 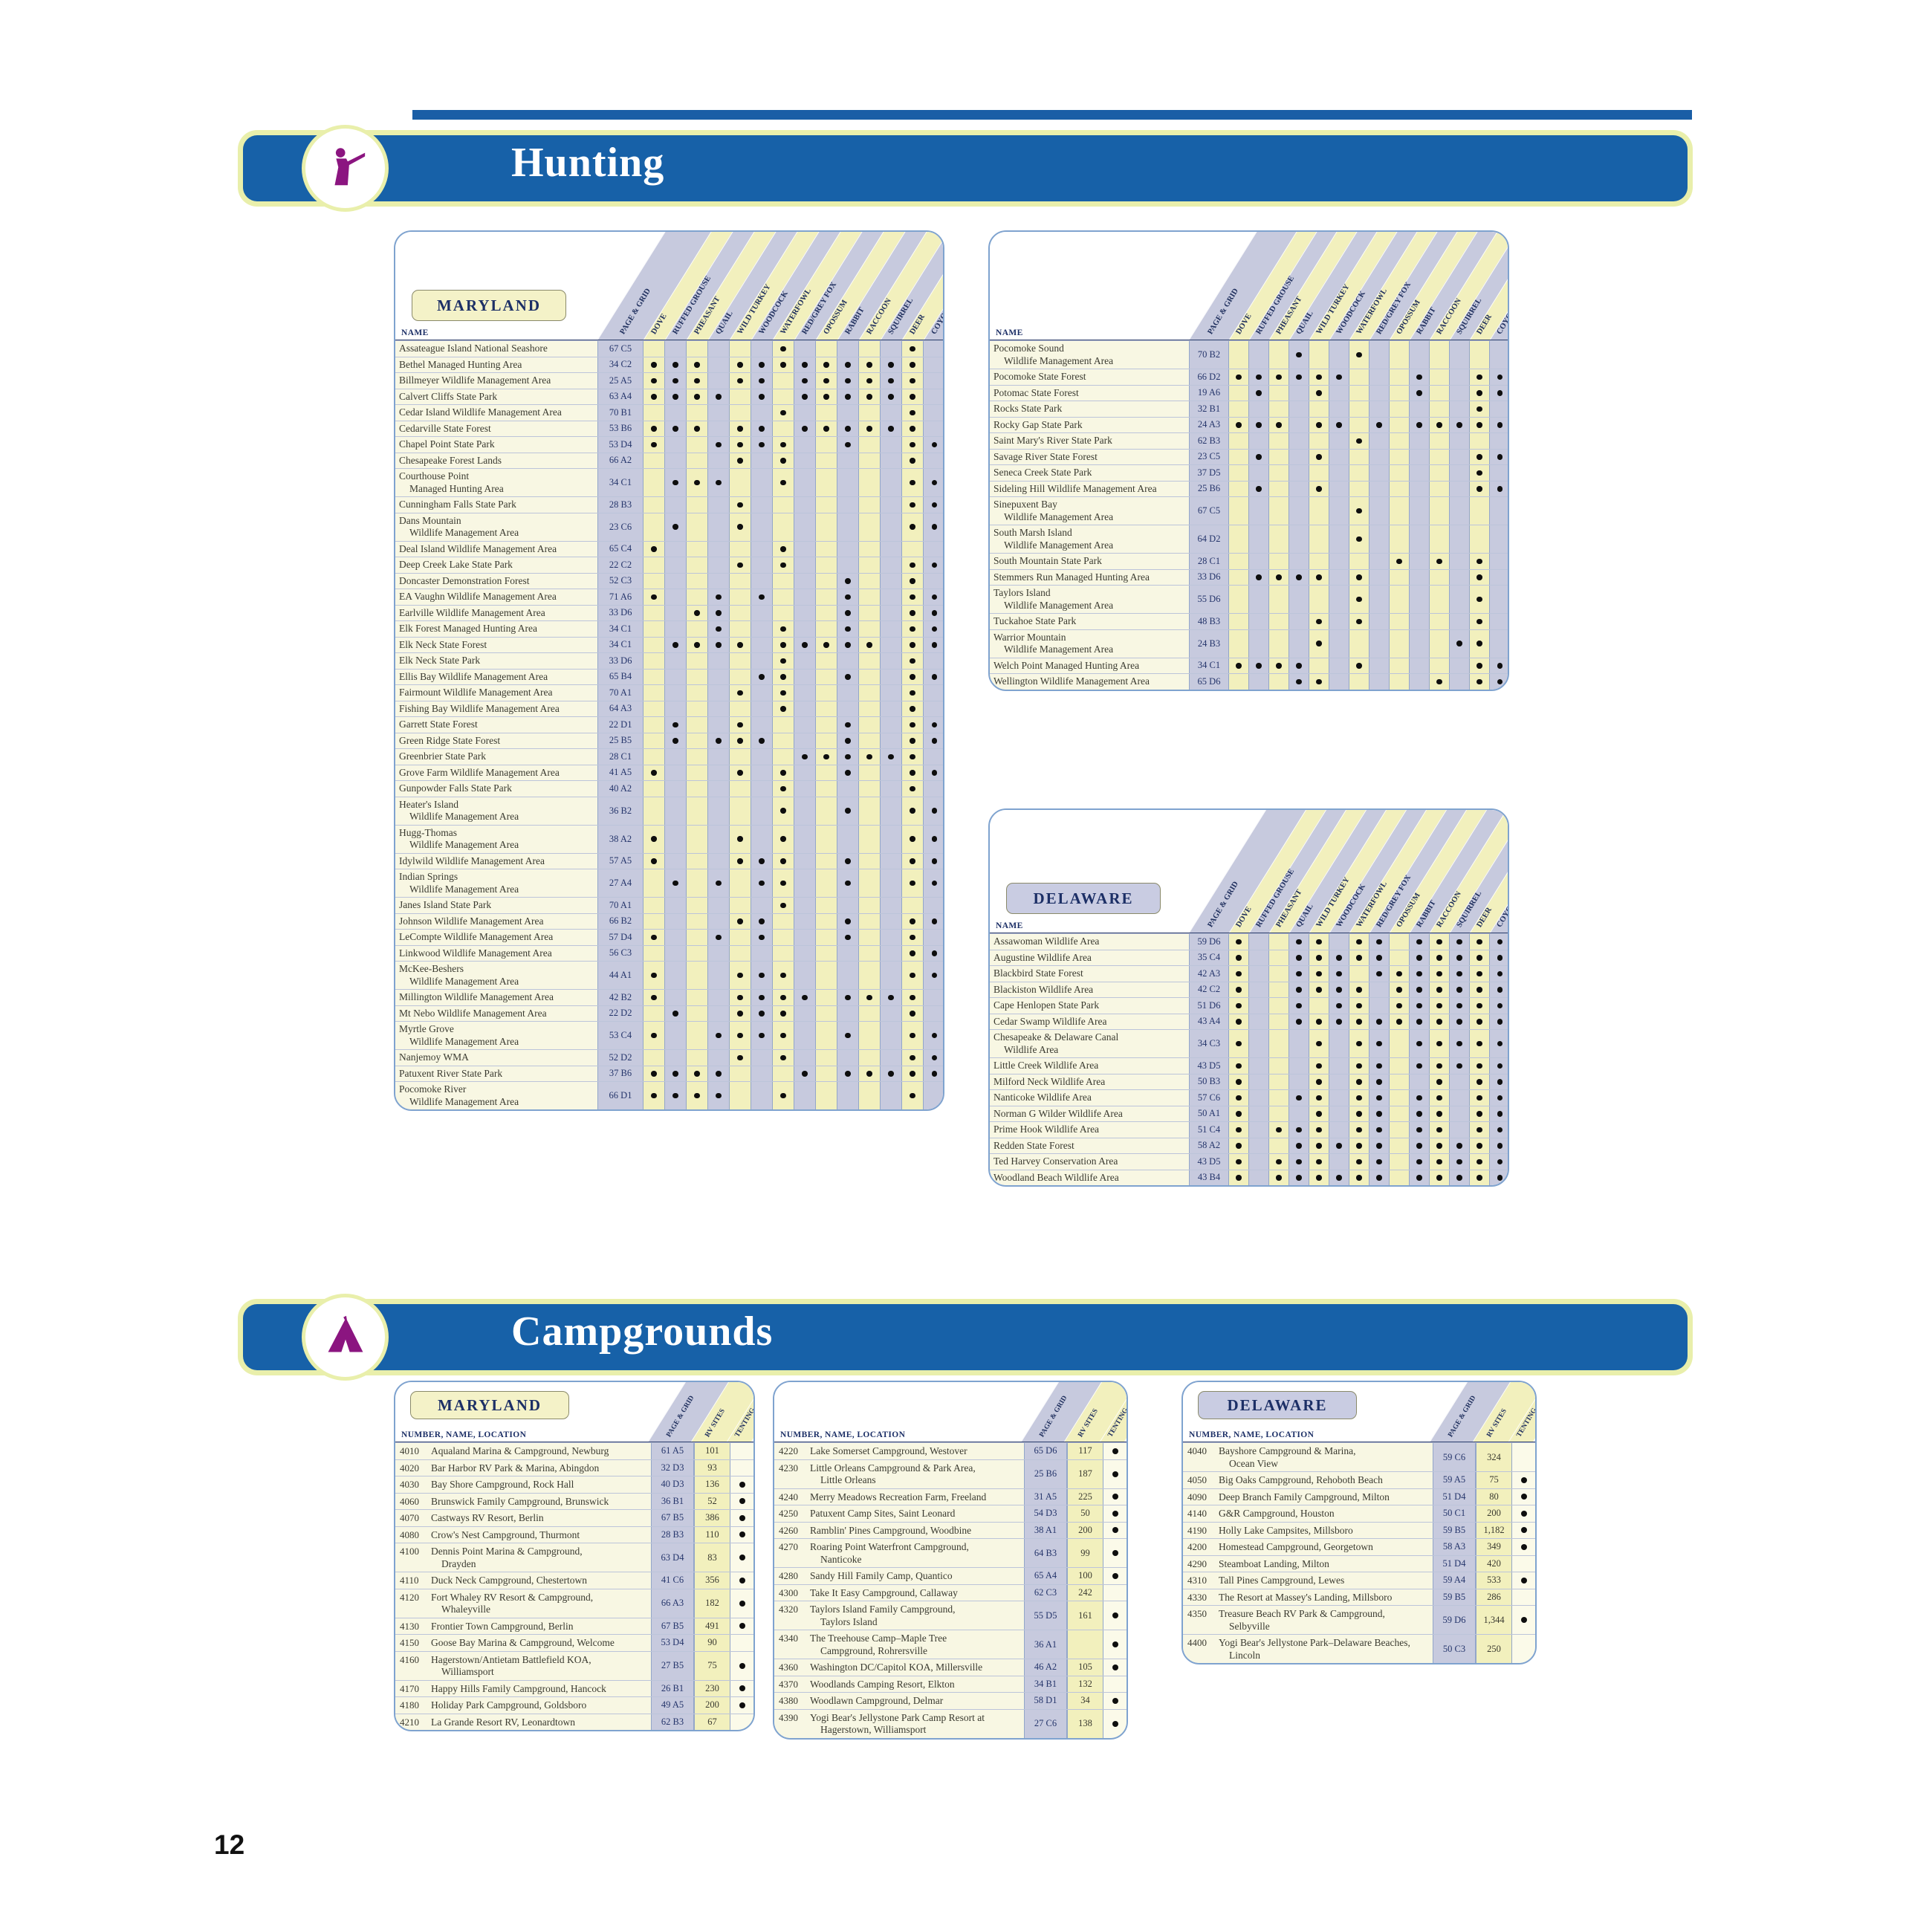 What do you see at coordinates (476, 692) in the screenshot?
I see `area-name: Fairmount Wildlife Management Area` at bounding box center [476, 692].